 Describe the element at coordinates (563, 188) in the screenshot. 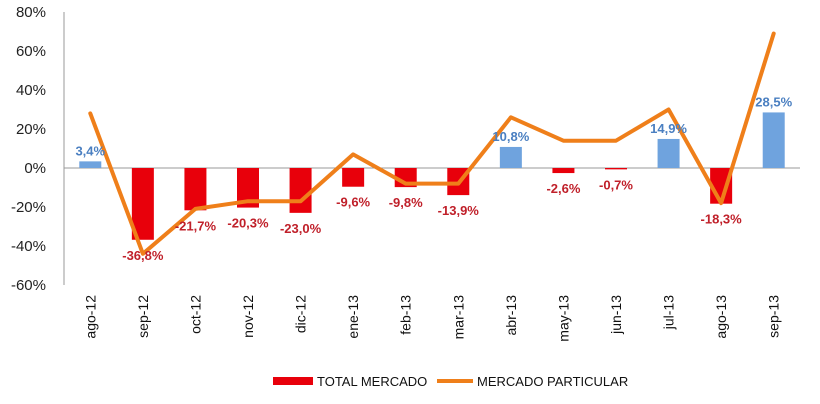

I see `data-label-may-13: -2,6%` at that location.